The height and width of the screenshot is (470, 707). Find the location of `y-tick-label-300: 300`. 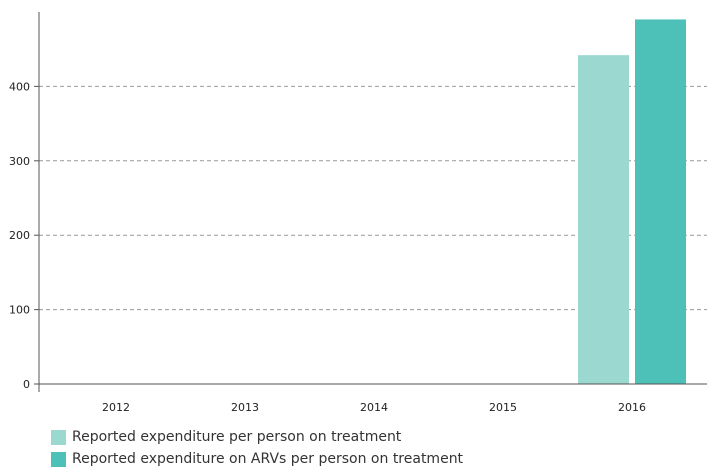

y-tick-label-300: 300 is located at coordinates (19, 161).